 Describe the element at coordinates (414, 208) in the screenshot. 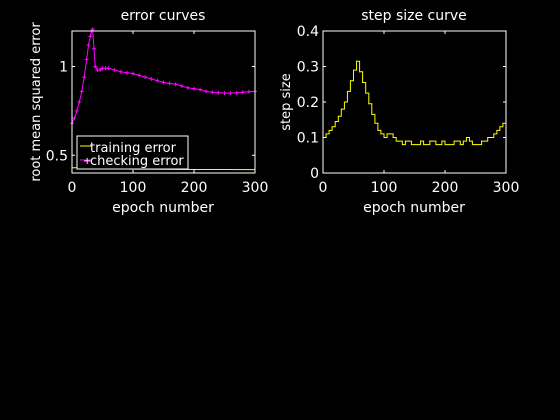

I see `step-size-xlabel: epoch number` at that location.